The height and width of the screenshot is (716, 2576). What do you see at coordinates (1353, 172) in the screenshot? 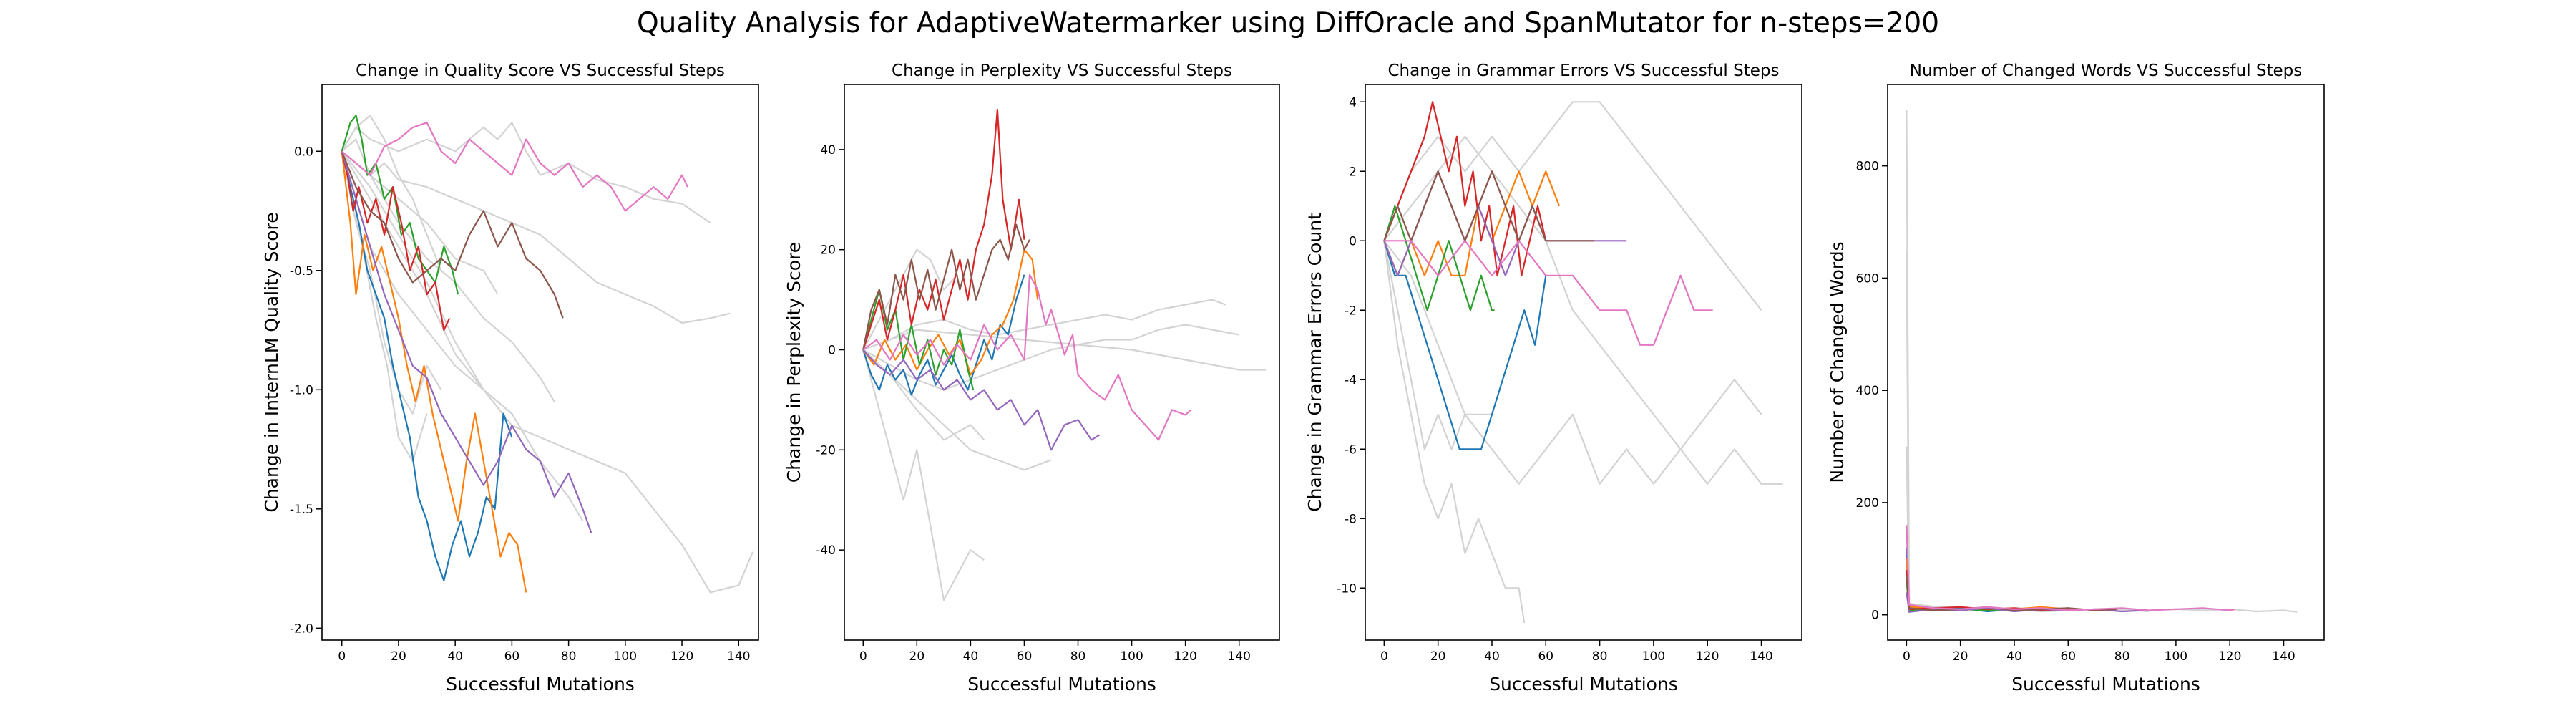
I see `y-tick-label: 2` at bounding box center [1353, 172].